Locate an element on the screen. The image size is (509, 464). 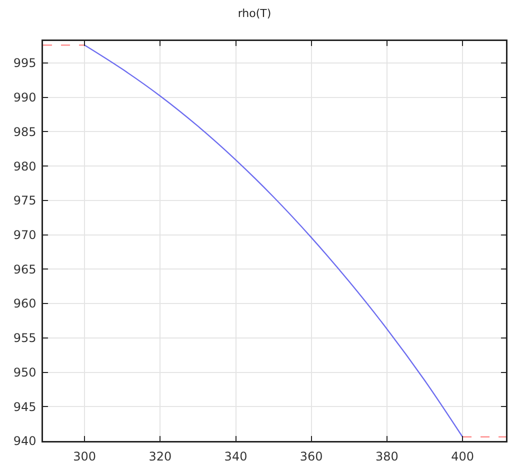
y-tick-label: 995 is located at coordinates (24, 63).